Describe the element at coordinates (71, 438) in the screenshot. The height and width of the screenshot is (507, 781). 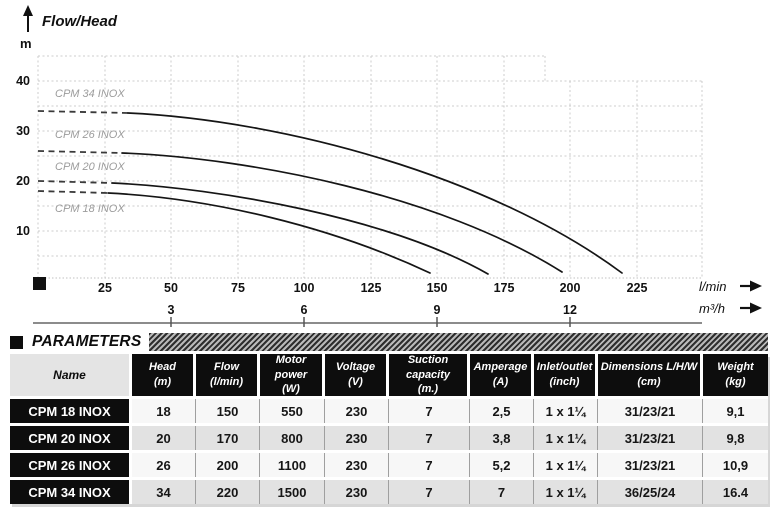
I see `row-name: CPM 20 INOX` at that location.